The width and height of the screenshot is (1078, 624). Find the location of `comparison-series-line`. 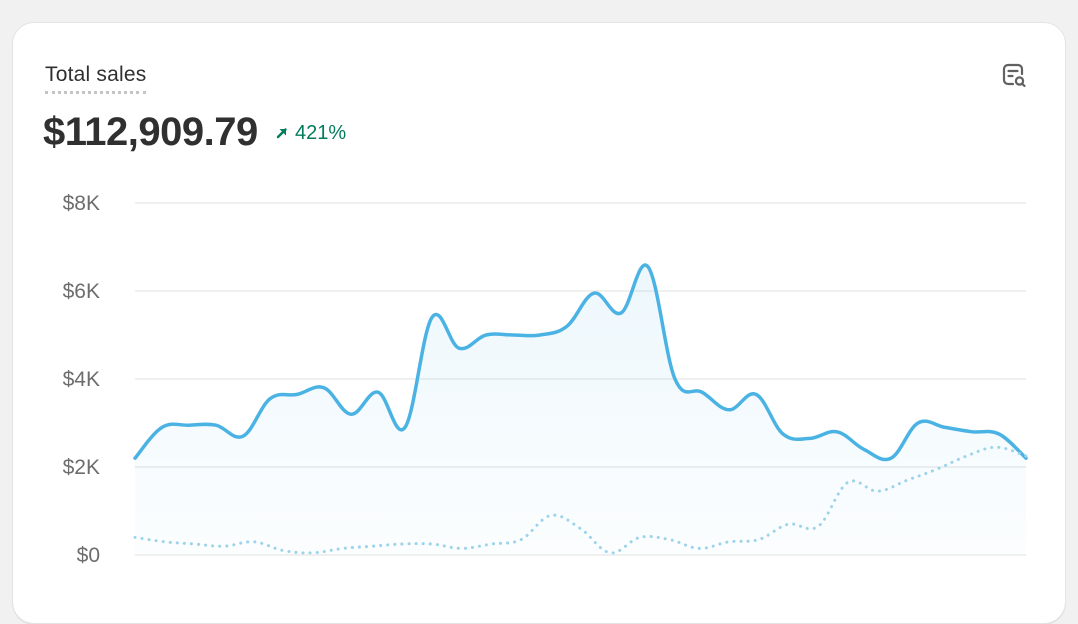

comparison-series-line is located at coordinates (580, 500).